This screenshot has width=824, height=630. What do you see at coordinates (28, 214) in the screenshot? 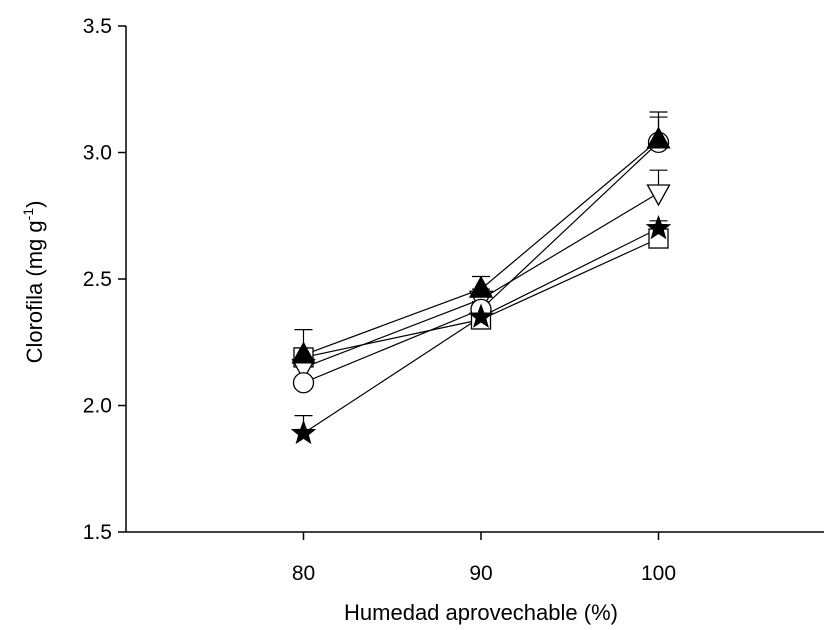
I see `y-axis-title-sup: -1` at bounding box center [28, 214].